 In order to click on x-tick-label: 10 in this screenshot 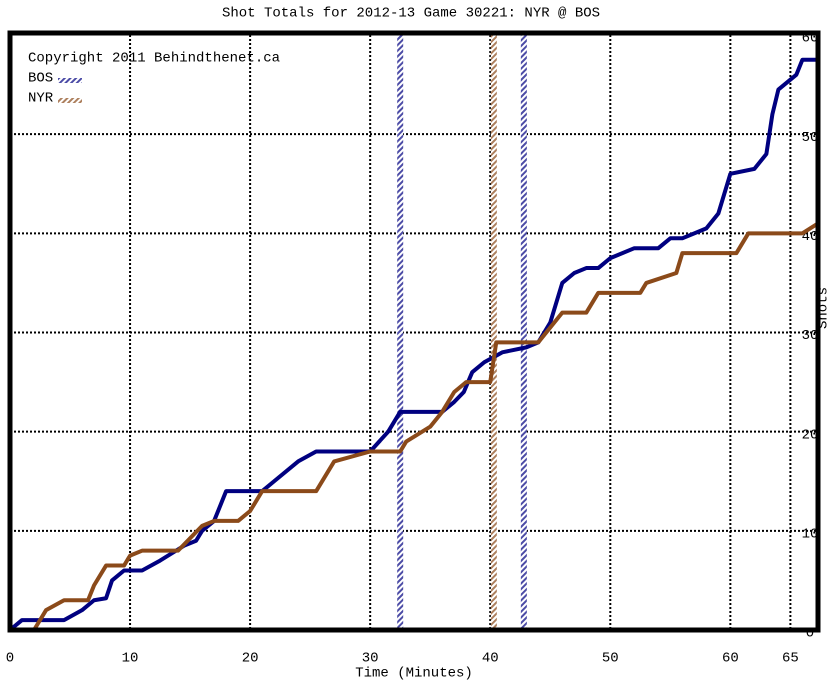, I will do `click(130, 659)`.